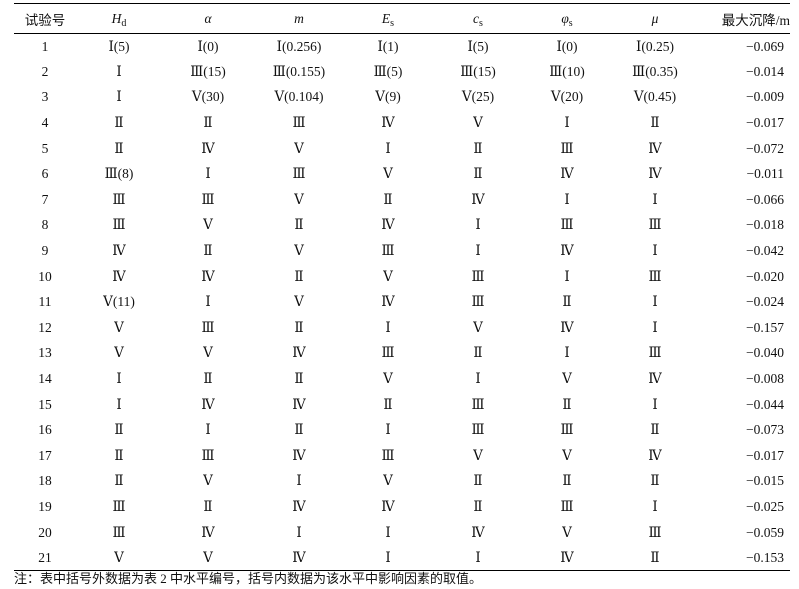  I want to click on table-cell-es: Ⅰ(1), so click(388, 46).